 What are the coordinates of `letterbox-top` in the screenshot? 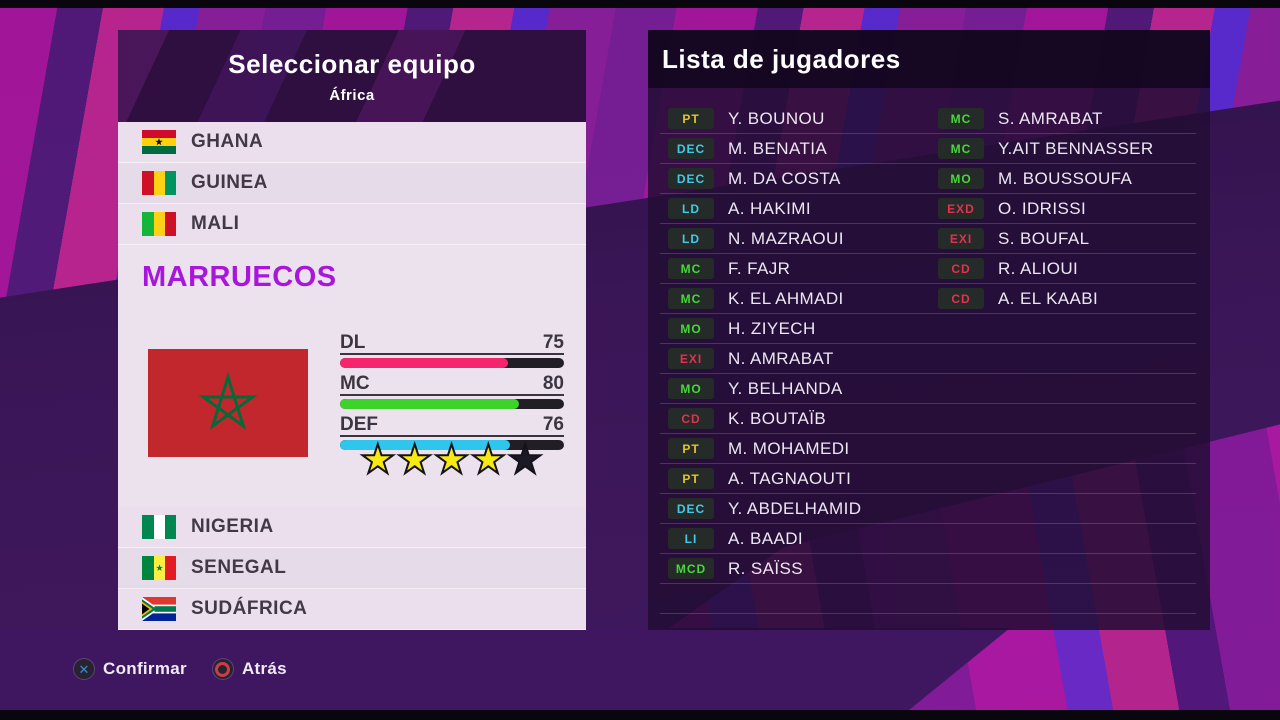 It's located at (640, 4).